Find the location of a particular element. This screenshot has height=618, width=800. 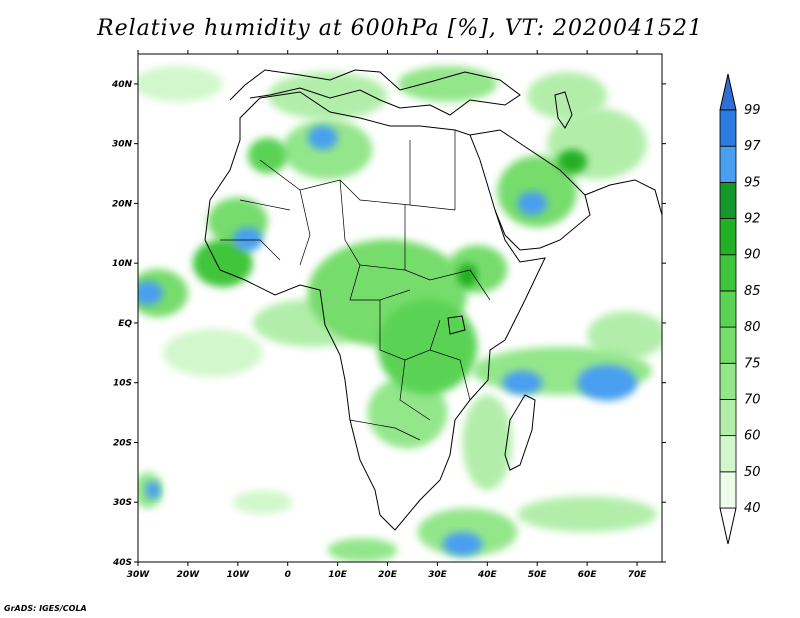

colorbar-level-label: 95 is located at coordinates (752, 182).